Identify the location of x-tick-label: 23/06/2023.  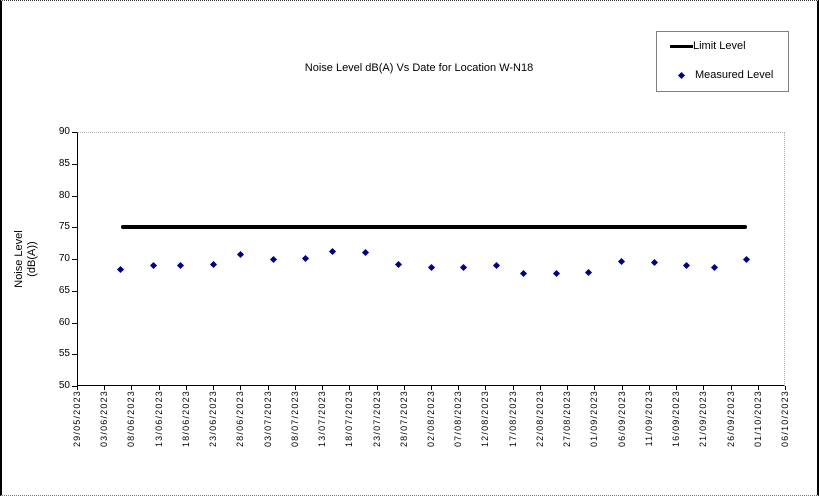
(213, 419).